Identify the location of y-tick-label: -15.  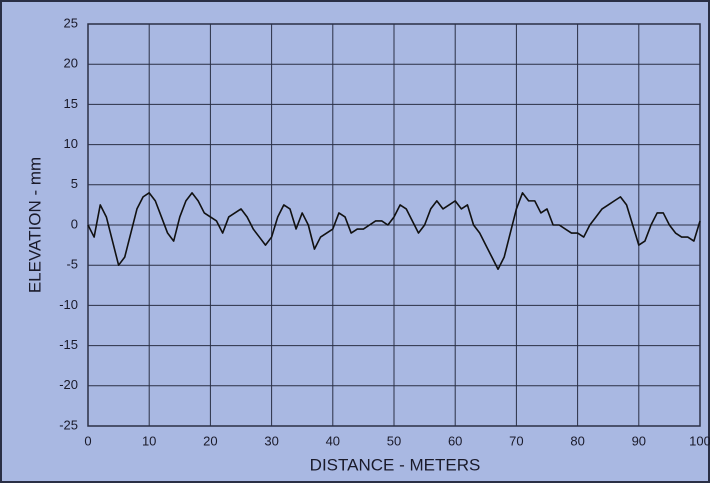
(68, 344).